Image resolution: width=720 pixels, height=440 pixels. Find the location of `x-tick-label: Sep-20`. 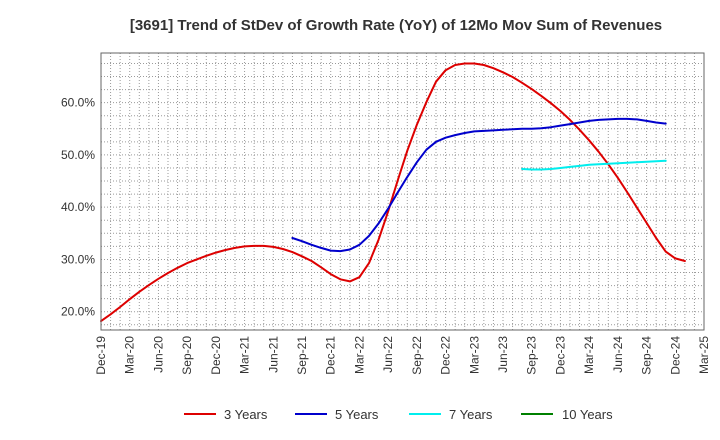

x-tick-label: Sep-20 is located at coordinates (187, 355).